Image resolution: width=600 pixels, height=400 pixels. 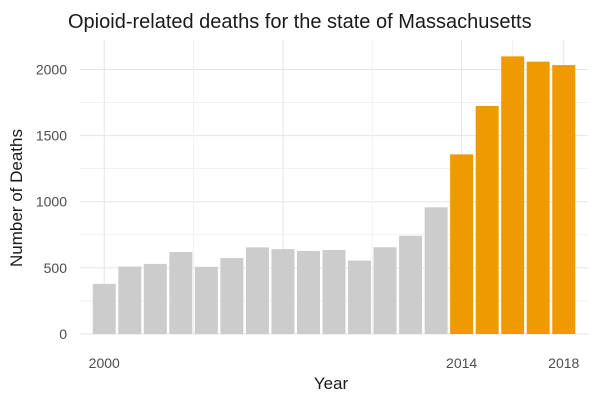 What do you see at coordinates (563, 363) in the screenshot?
I see `x-tick-label: 2018` at bounding box center [563, 363].